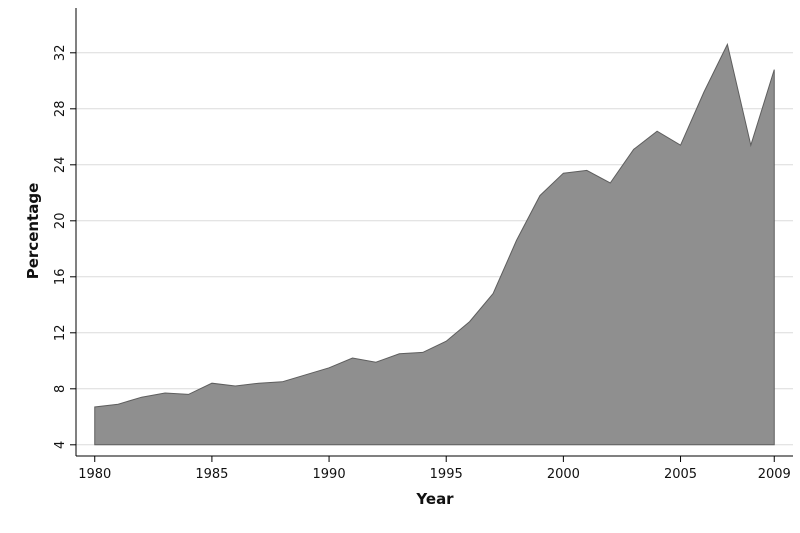 This screenshot has height=533, width=800. What do you see at coordinates (774, 474) in the screenshot?
I see `x-tick-label: 2009` at bounding box center [774, 474].